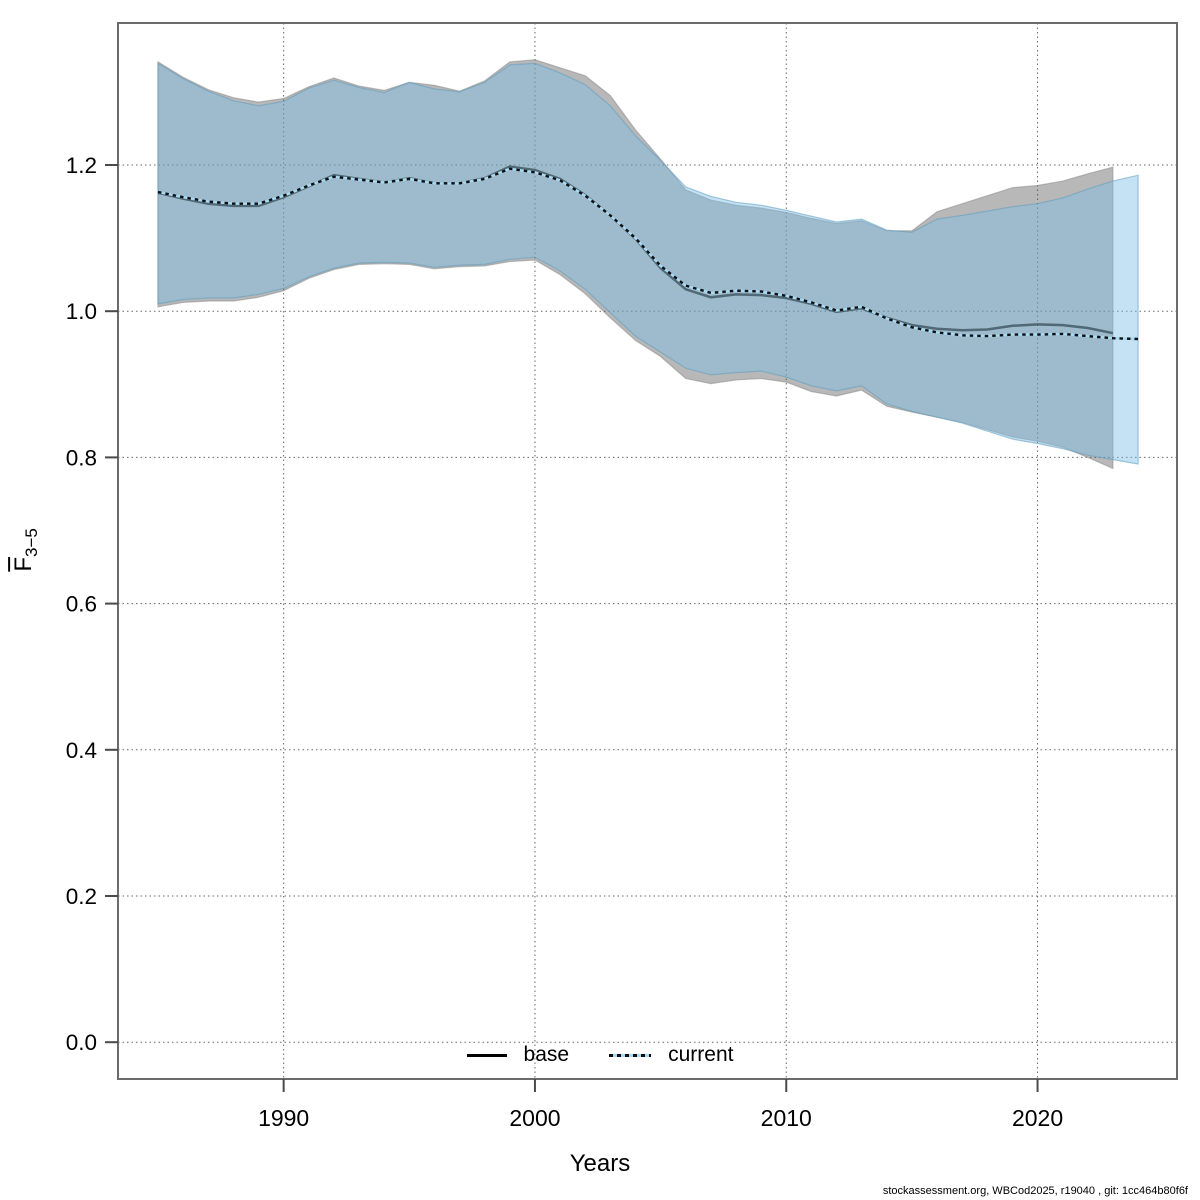  Describe the element at coordinates (81, 165) in the screenshot. I see `y-tick-label: 1.2` at that location.